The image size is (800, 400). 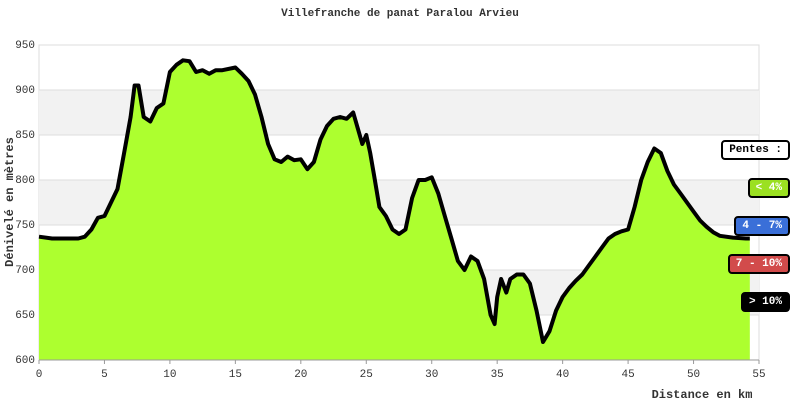 I want to click on x-tick-label: 30, so click(x=431, y=375).